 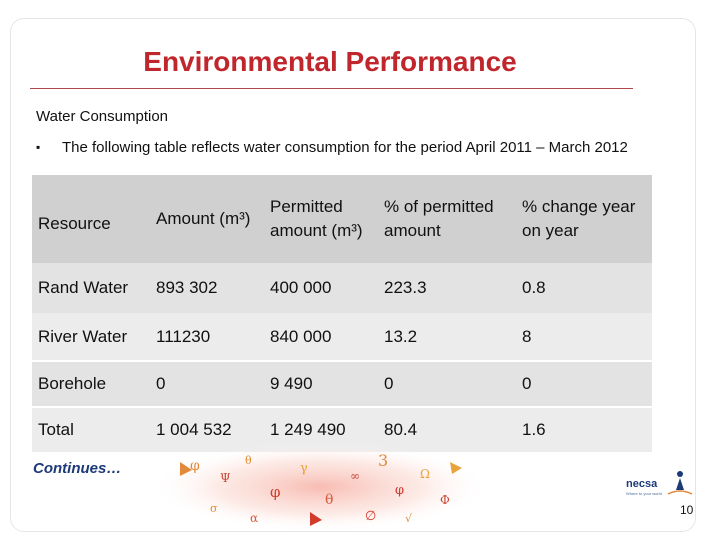 What do you see at coordinates (321, 337) in the screenshot?
I see `cell-permitted: 840 000` at bounding box center [321, 337].